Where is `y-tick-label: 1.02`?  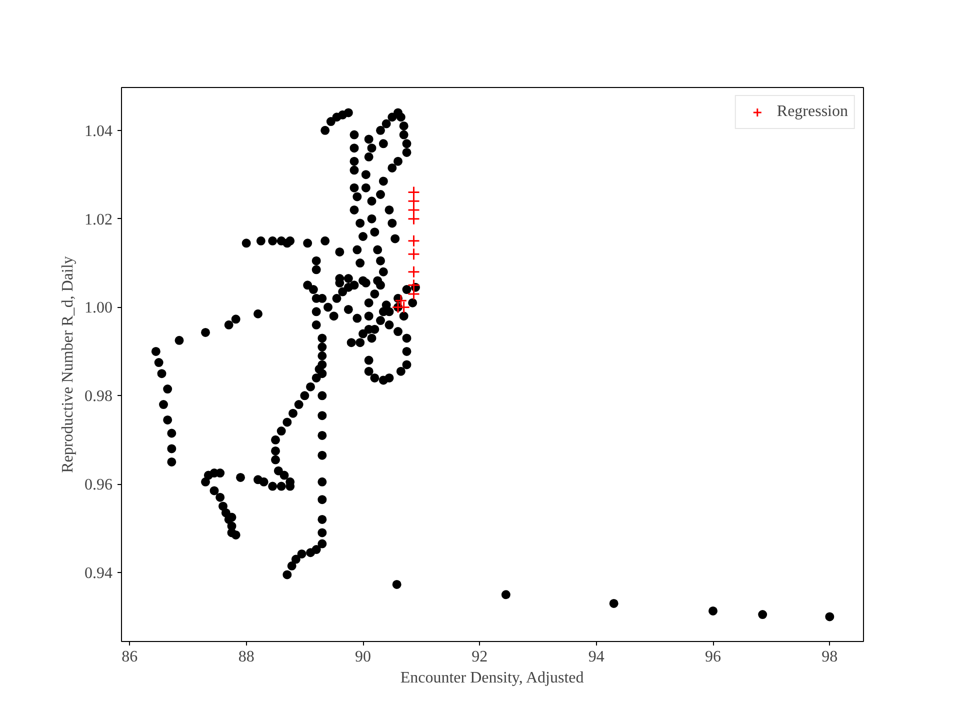 y-tick-label: 1.02 is located at coordinates (98, 219).